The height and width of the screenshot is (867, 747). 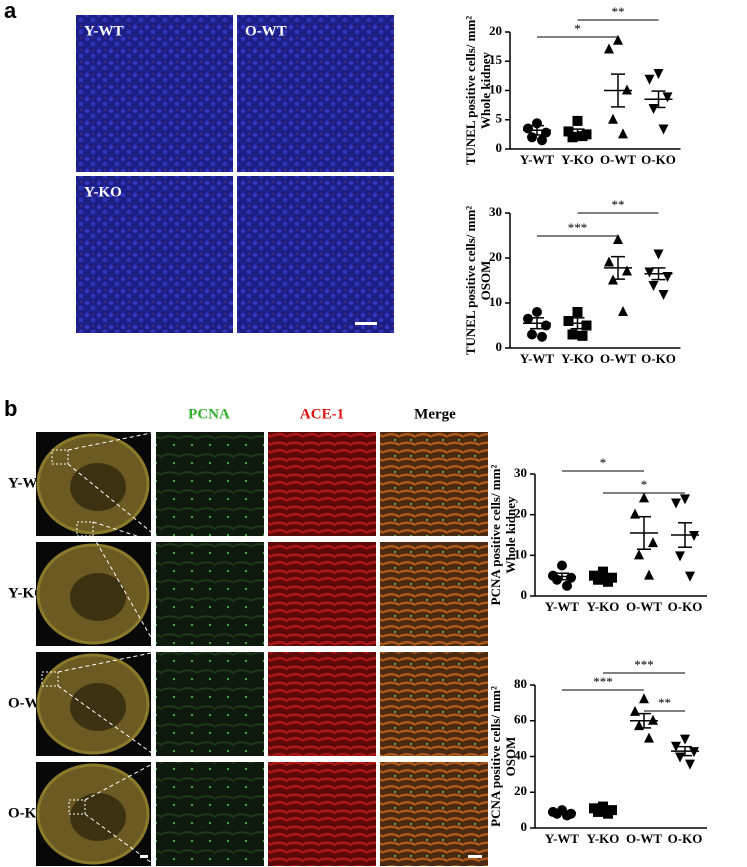 What do you see at coordinates (103, 192) in the screenshot?
I see `image-label: Y-KO` at bounding box center [103, 192].